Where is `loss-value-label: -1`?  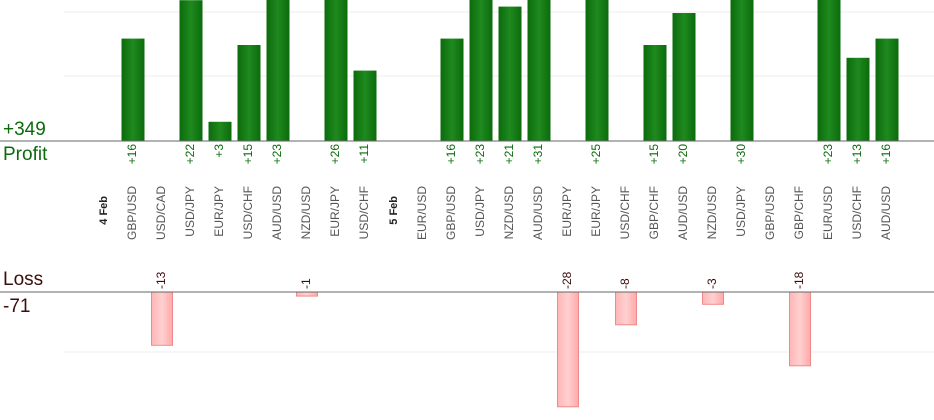 loss-value-label: -1 is located at coordinates (306, 283).